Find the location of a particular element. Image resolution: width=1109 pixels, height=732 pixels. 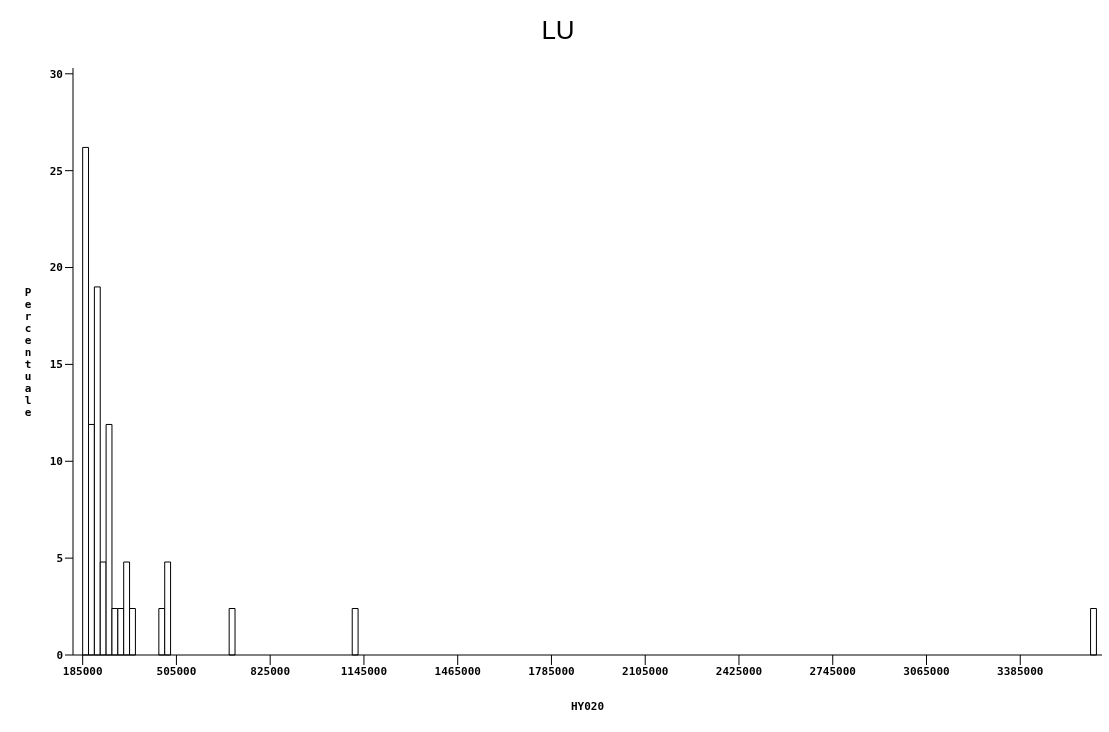

x-tick-label: 2745000 is located at coordinates (832, 671).